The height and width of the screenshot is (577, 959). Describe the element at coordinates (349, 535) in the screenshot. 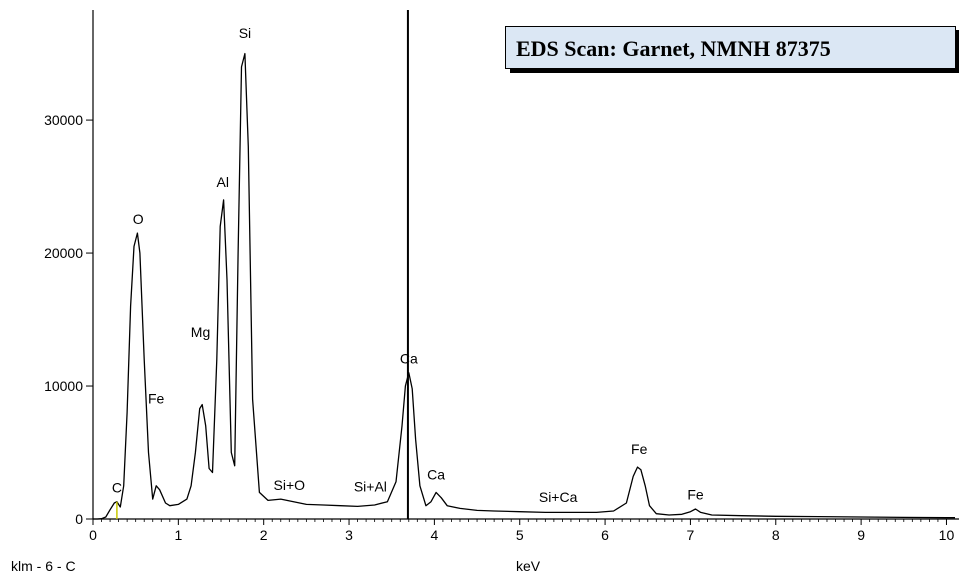

I see `x-tick-label: 3` at that location.